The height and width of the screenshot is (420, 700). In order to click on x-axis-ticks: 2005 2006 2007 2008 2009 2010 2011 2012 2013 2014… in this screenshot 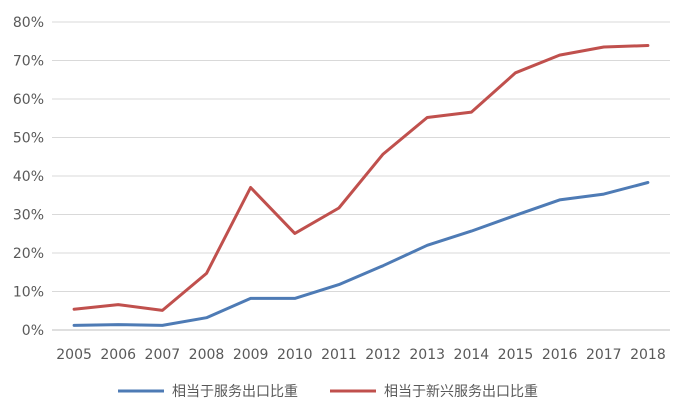, I will do `click(360, 355)`.